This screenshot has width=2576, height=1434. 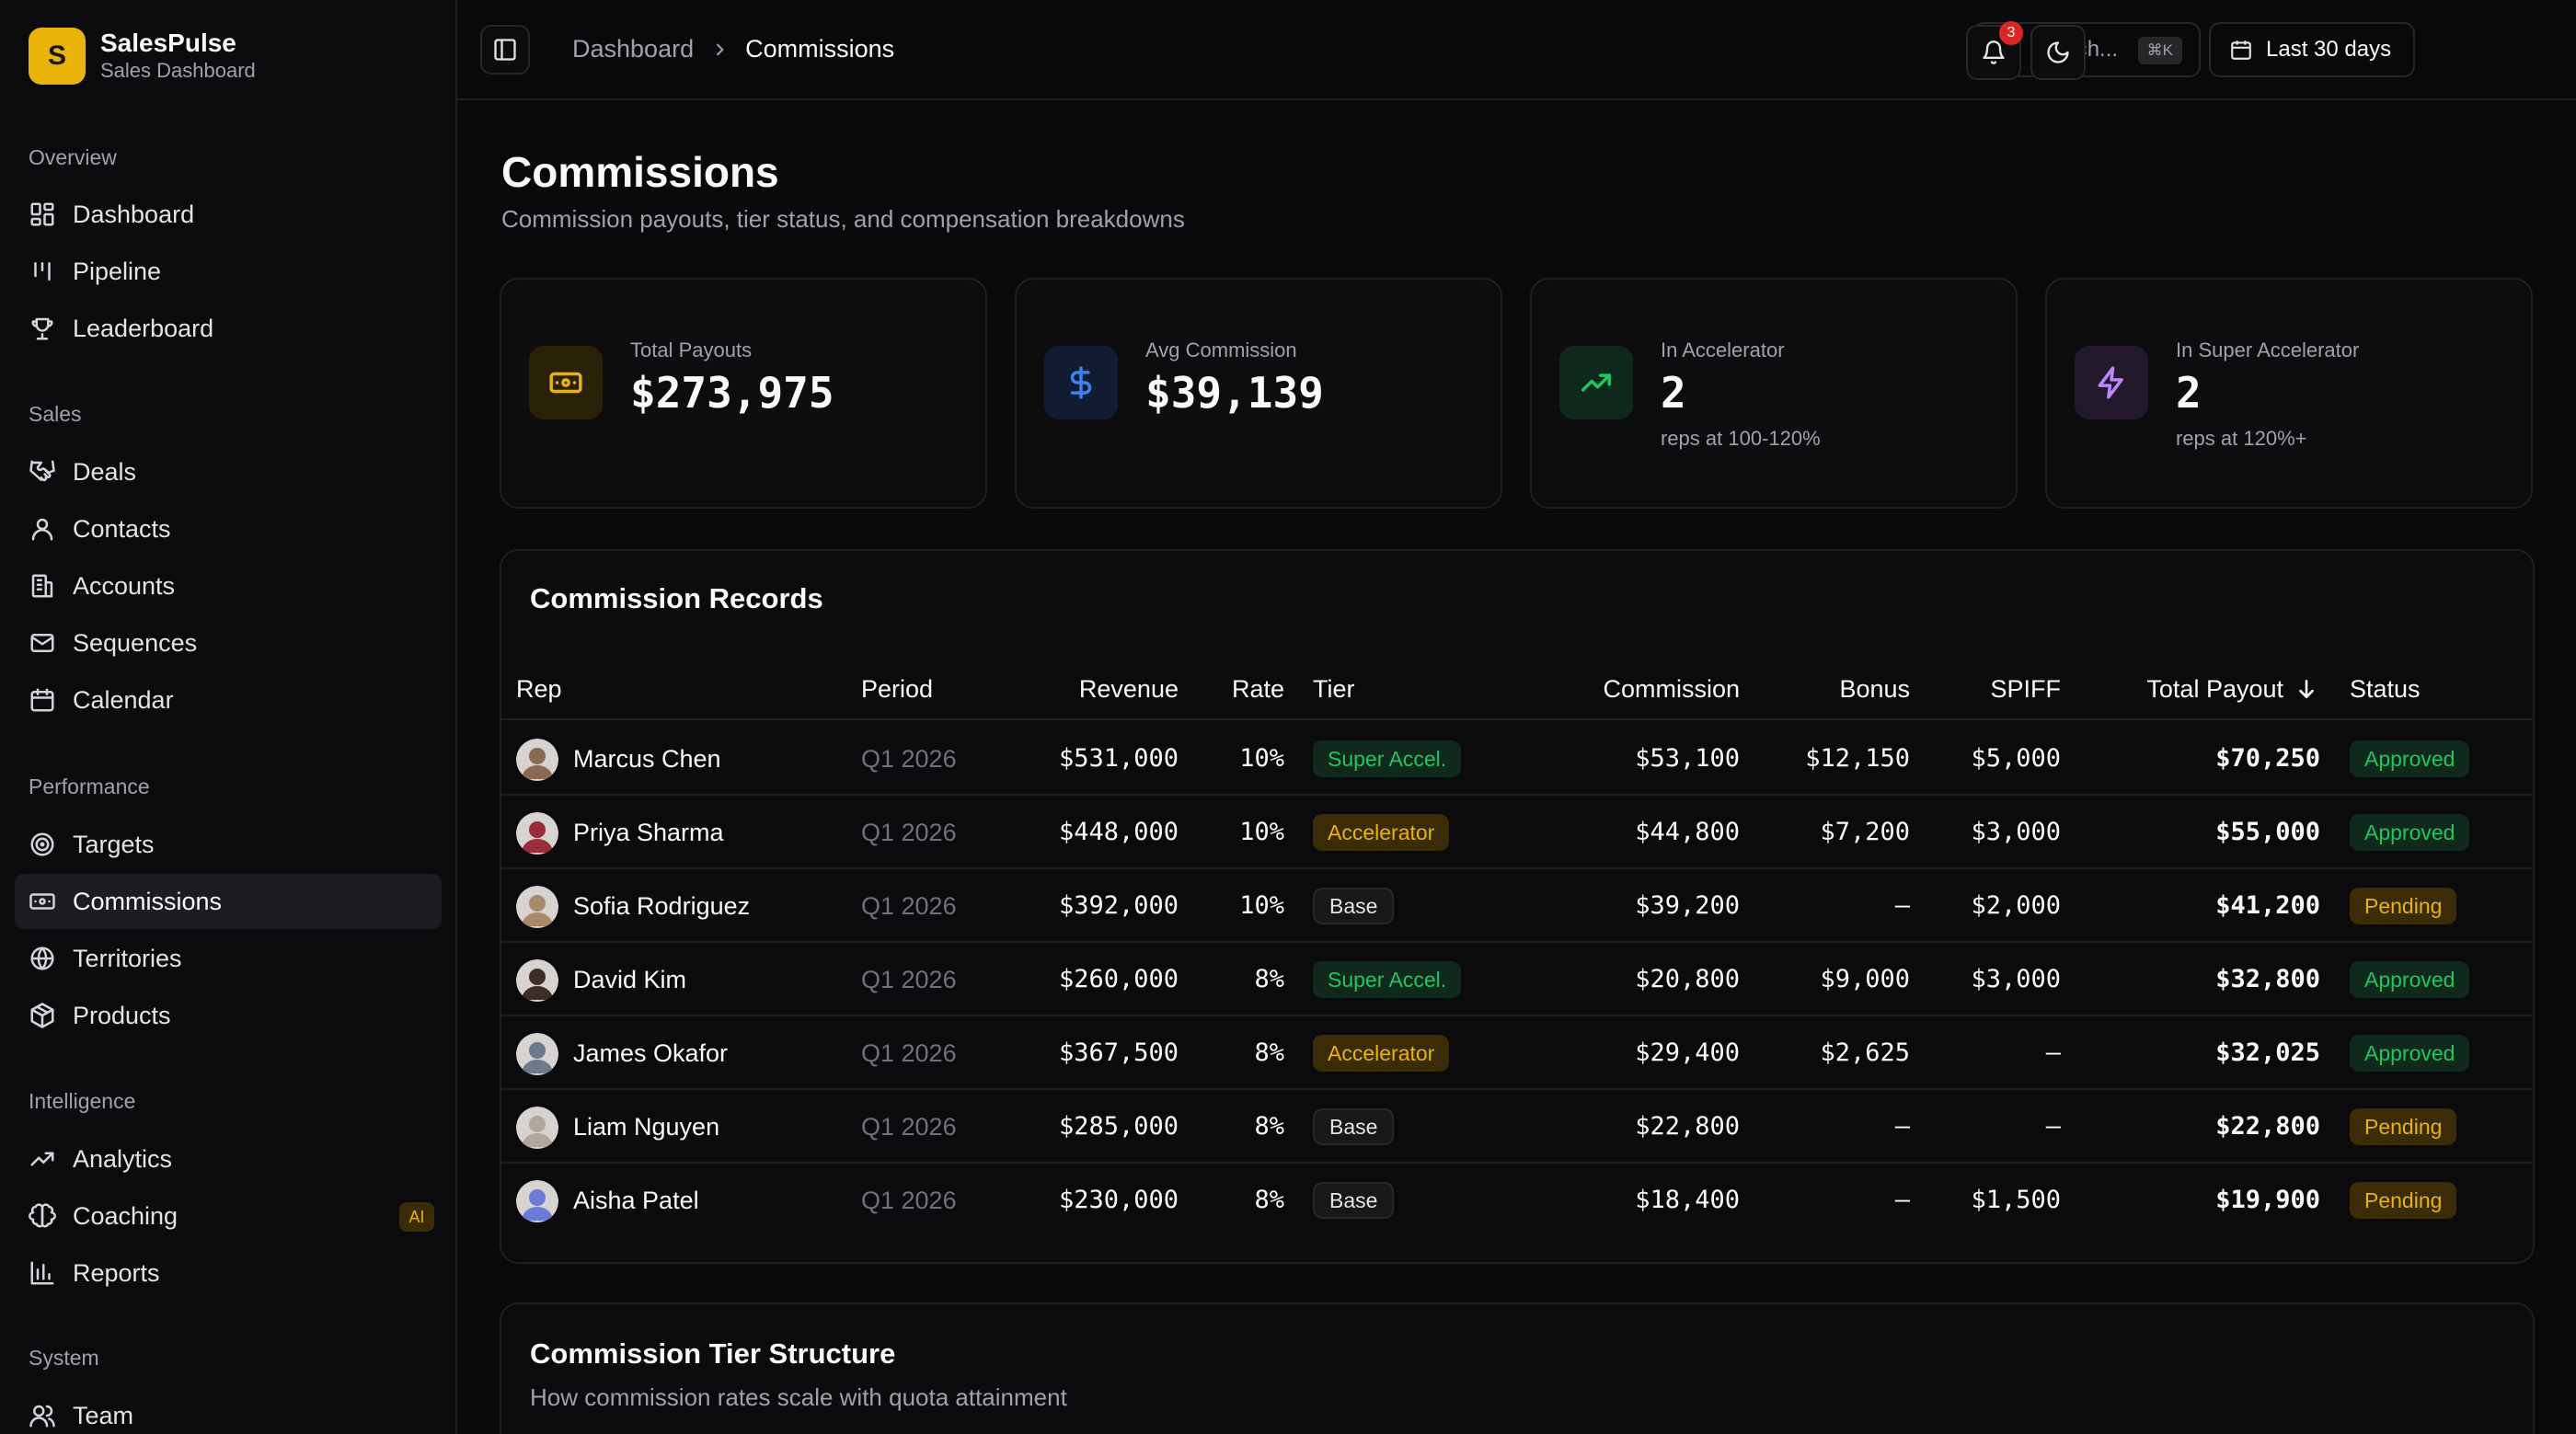 What do you see at coordinates (2385, 689) in the screenshot?
I see `column-header-status: Status` at bounding box center [2385, 689].